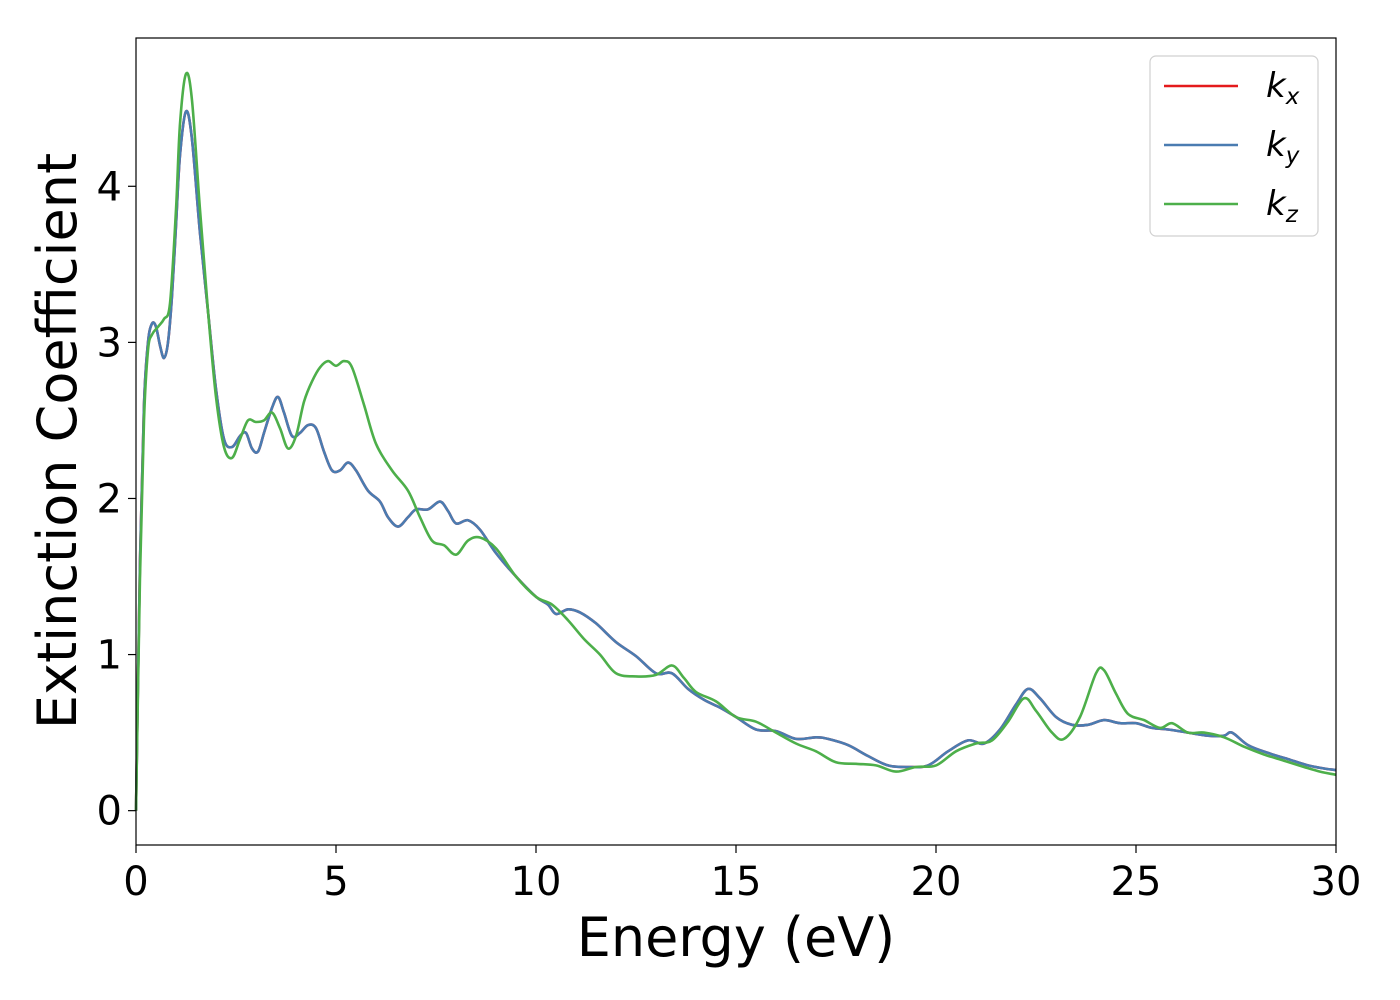  I want to click on y-axis-title: Extinction Coefficient, so click(57, 441).